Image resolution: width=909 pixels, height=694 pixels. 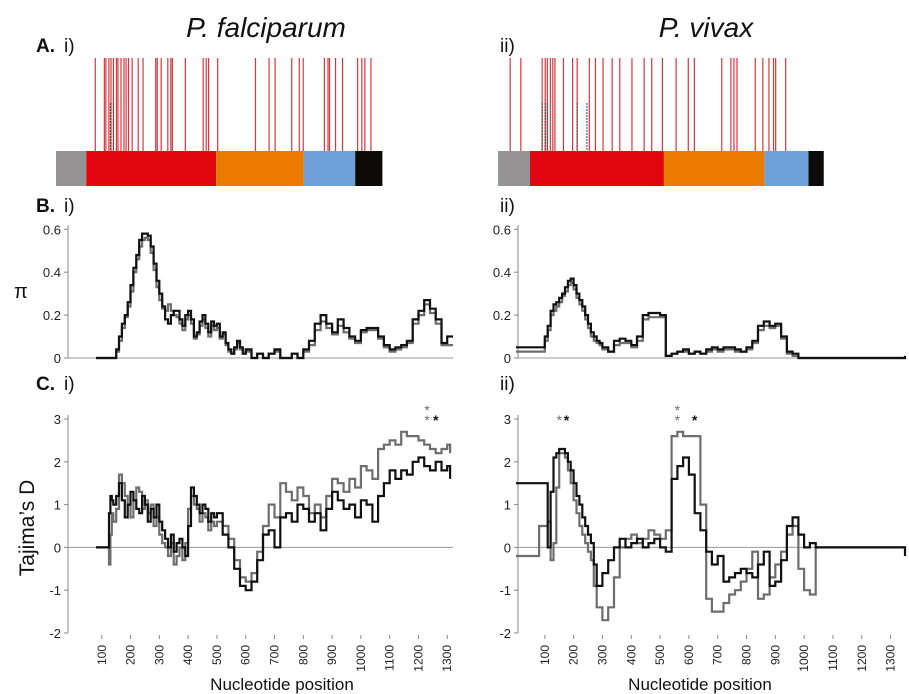 I want to click on pi-chart-vivax: 0 0.2 0.4 0.6, so click(x=700, y=294).